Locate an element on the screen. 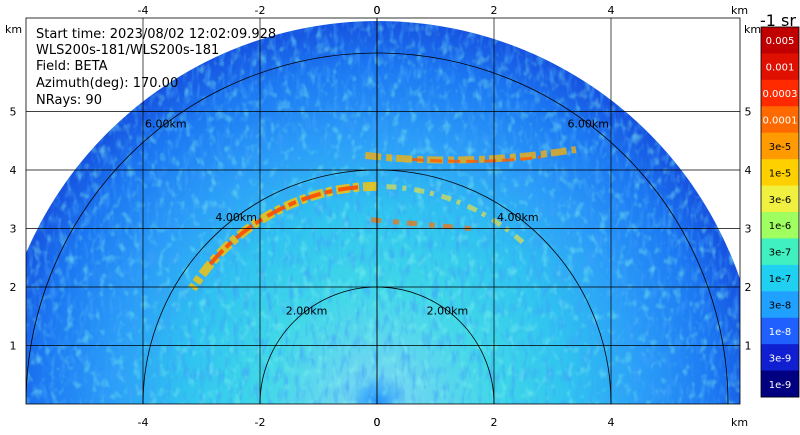  field-text: Field: BETA is located at coordinates (72, 66).